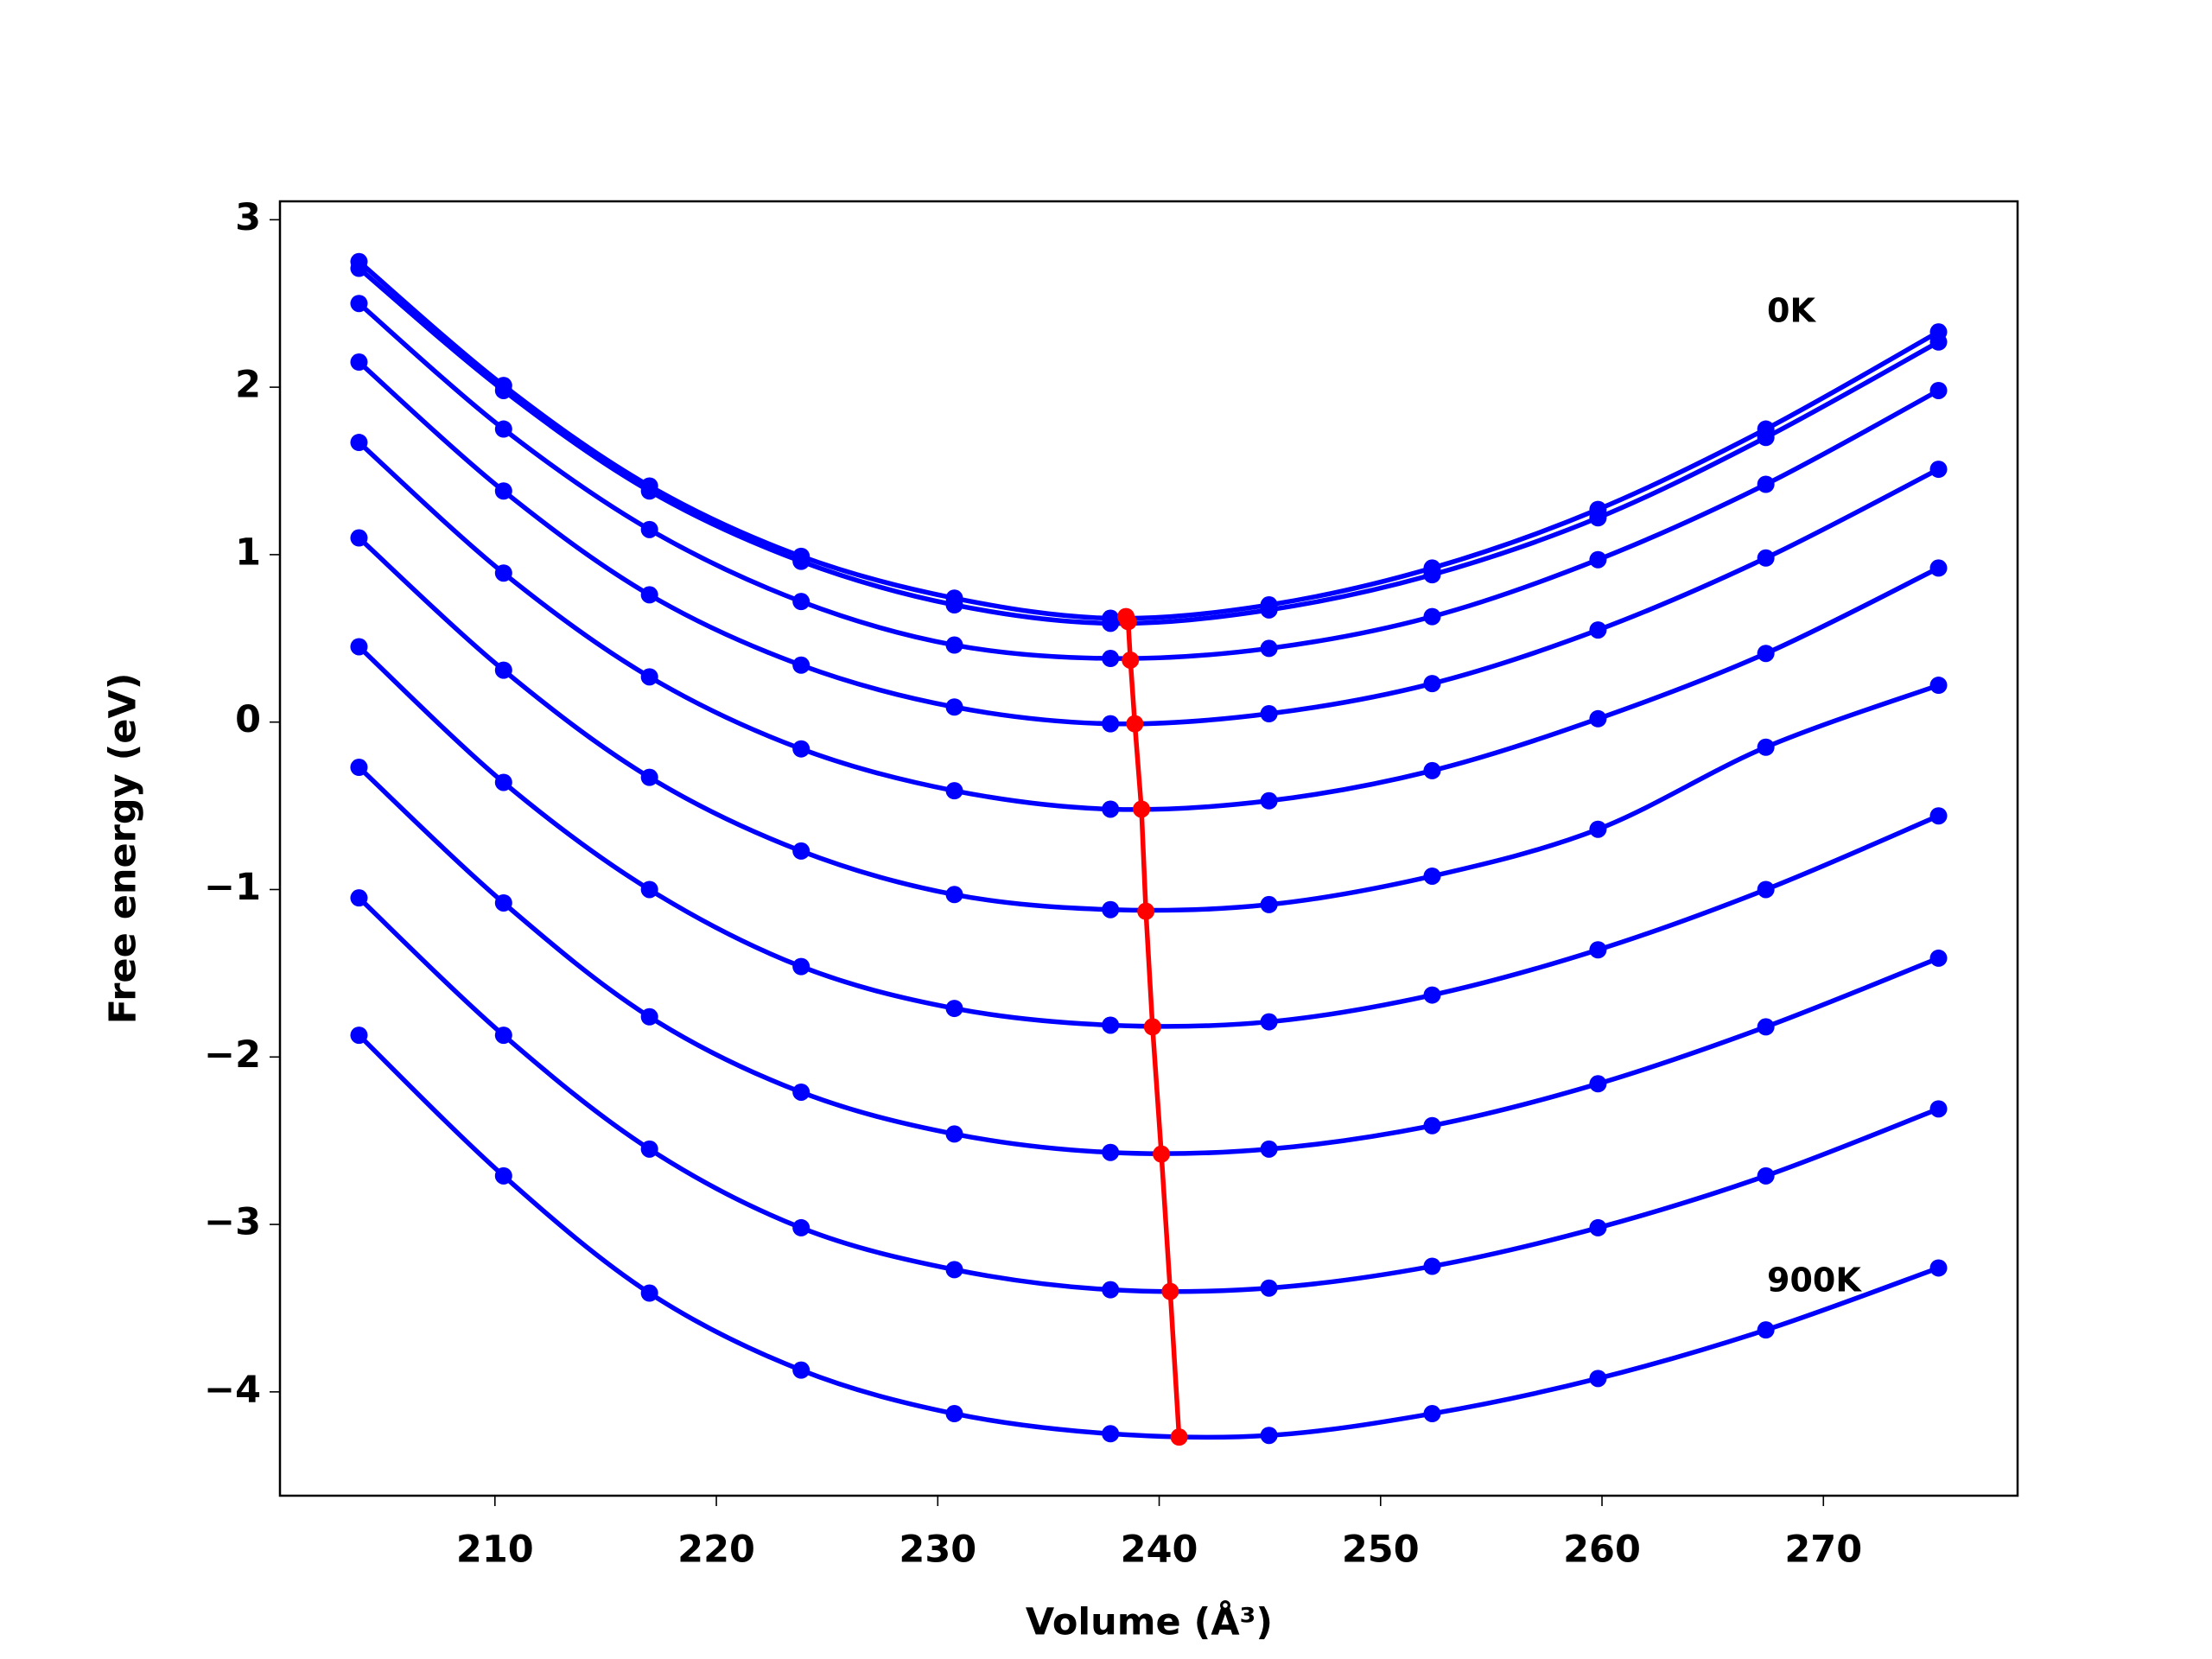  What do you see at coordinates (1149, 1622) in the screenshot?
I see `x-axis-label: Volume (Å³)` at bounding box center [1149, 1622].